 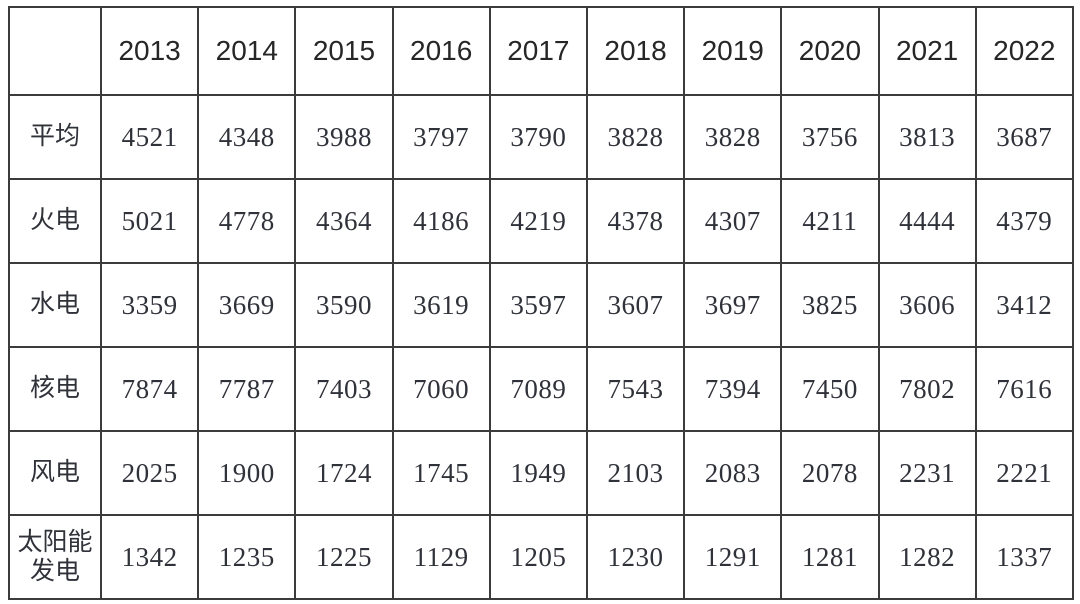 What do you see at coordinates (733, 557) in the screenshot?
I see `table-cell: 1291` at bounding box center [733, 557].